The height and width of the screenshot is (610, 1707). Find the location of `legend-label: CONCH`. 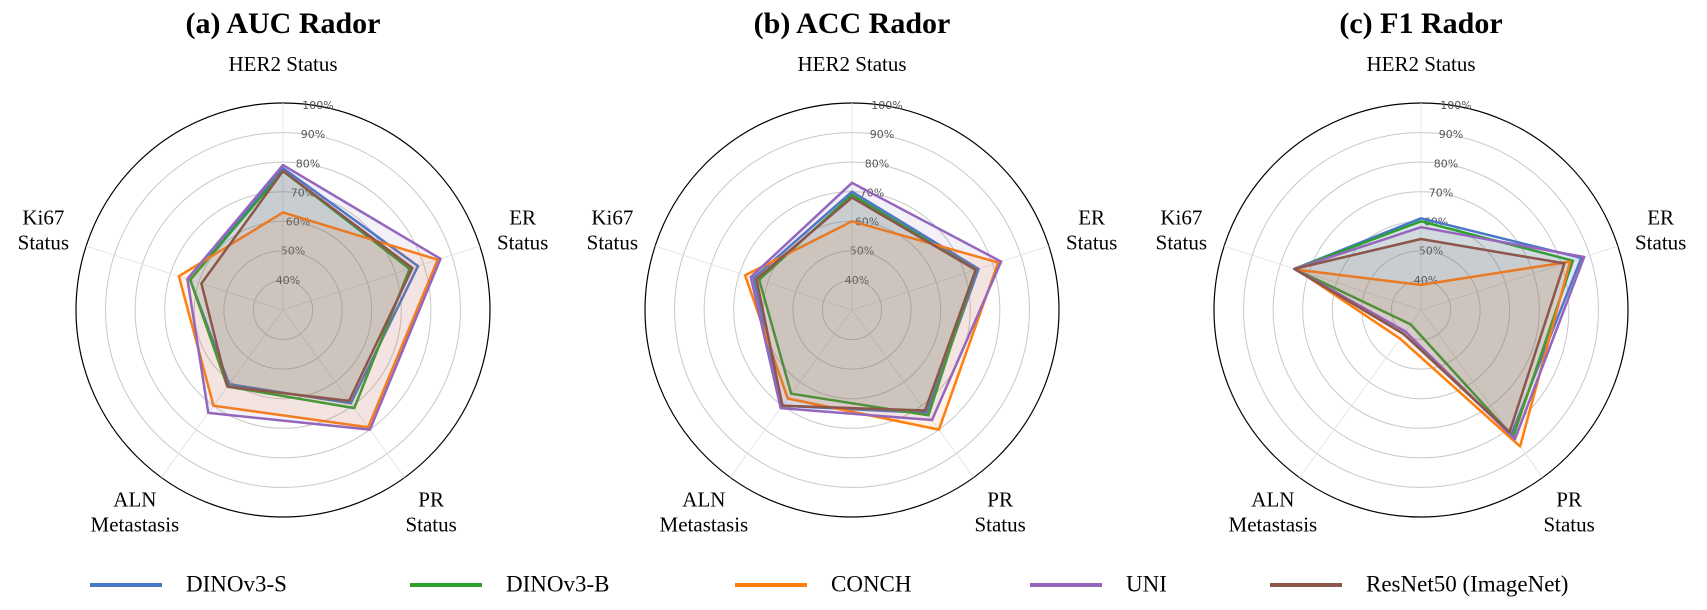

legend-label: CONCH is located at coordinates (871, 583).